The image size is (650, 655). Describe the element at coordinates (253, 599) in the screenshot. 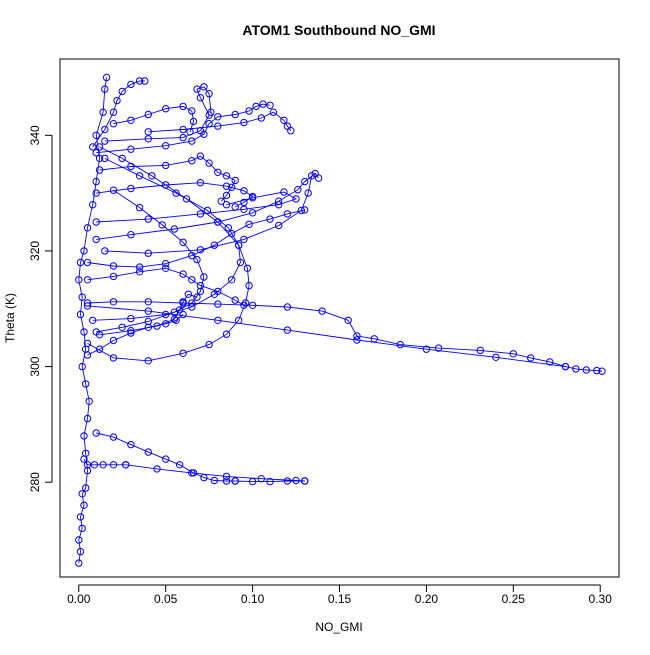

I see `x-tick-label: 0.10` at that location.